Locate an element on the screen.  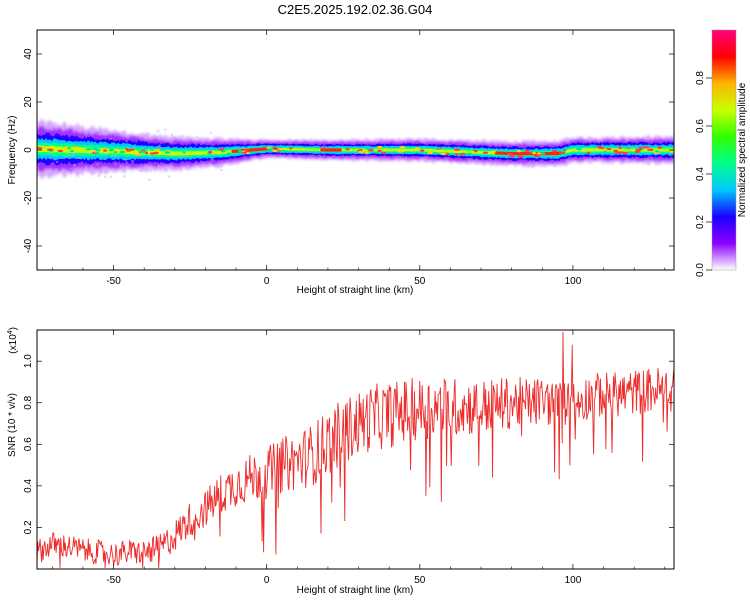
spectrogram-x-axis-label: Height of straight line (km) is located at coordinates (355, 290).